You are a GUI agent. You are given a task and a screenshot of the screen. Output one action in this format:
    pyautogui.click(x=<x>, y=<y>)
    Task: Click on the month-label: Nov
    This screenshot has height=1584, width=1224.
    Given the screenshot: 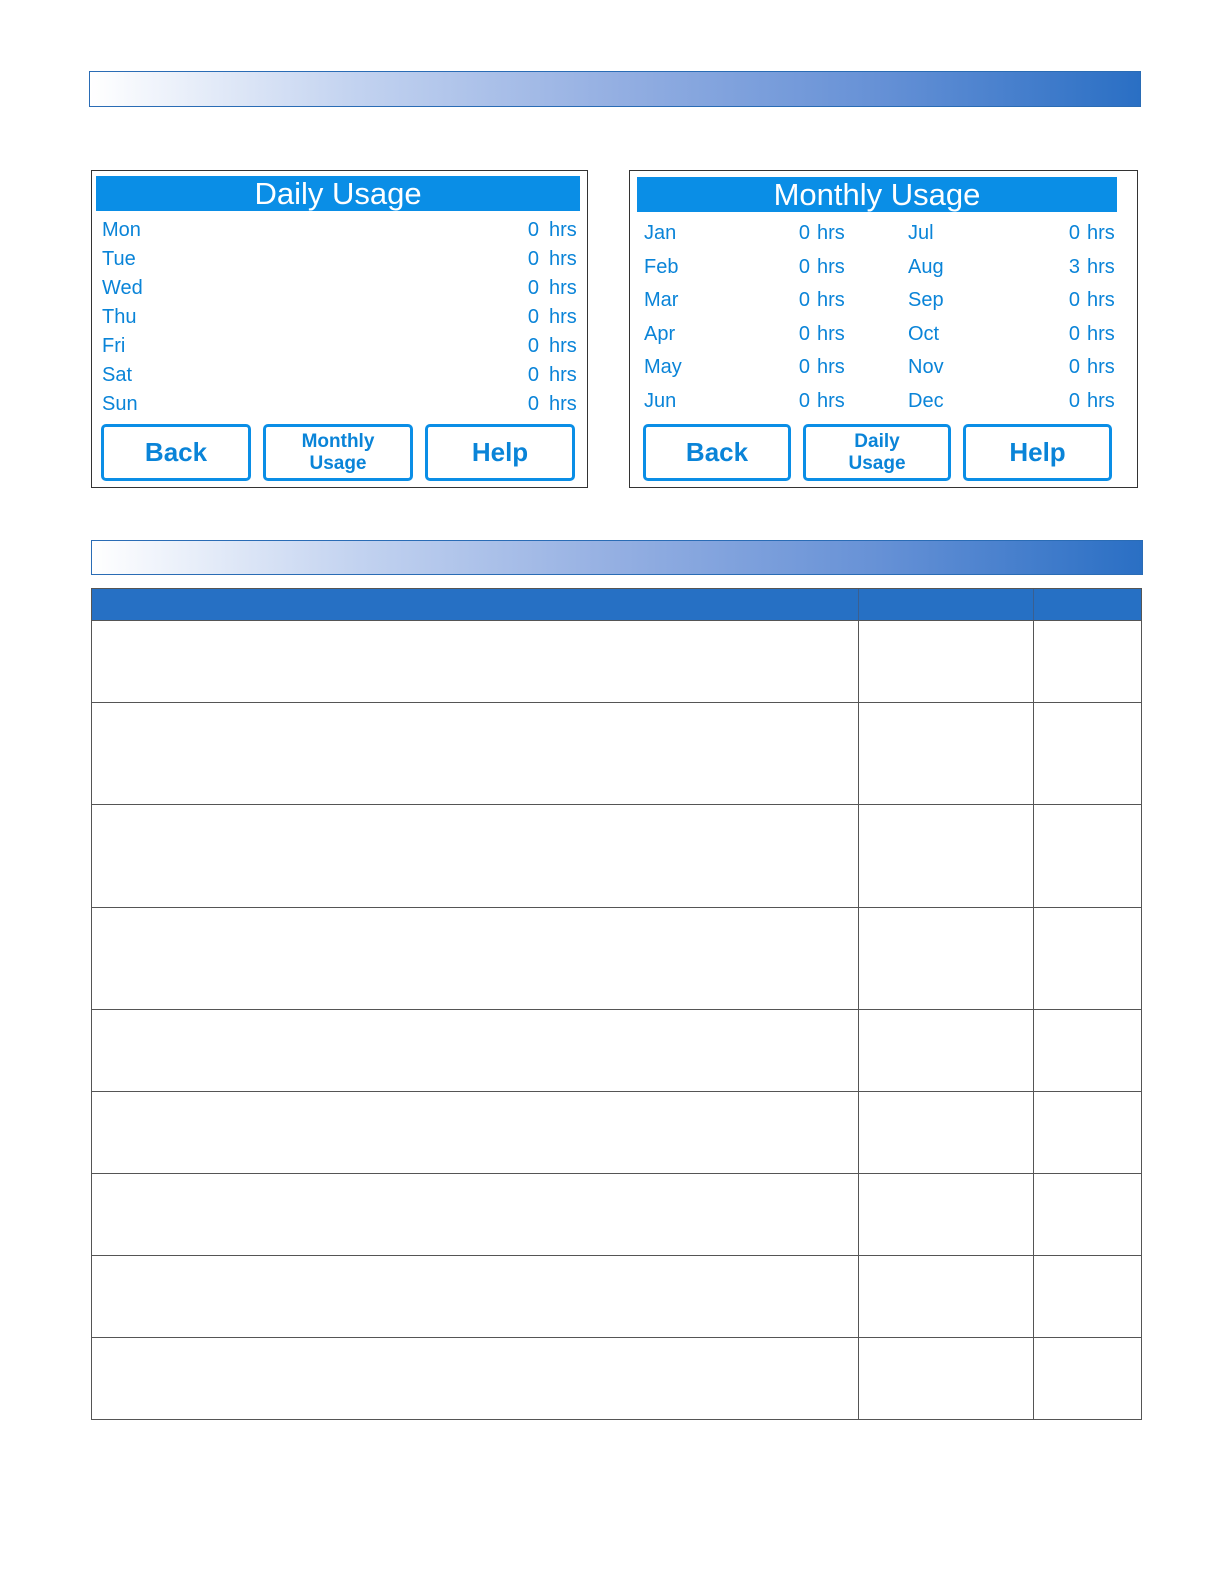 What is the action you would take?
    pyautogui.click(x=926, y=367)
    